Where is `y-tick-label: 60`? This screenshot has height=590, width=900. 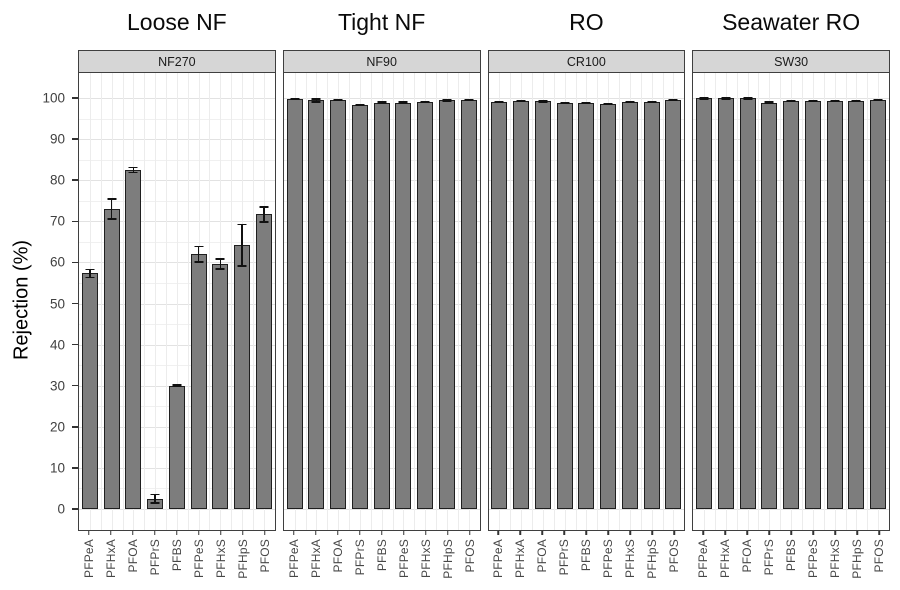
y-tick-label: 60 is located at coordinates (57, 262).